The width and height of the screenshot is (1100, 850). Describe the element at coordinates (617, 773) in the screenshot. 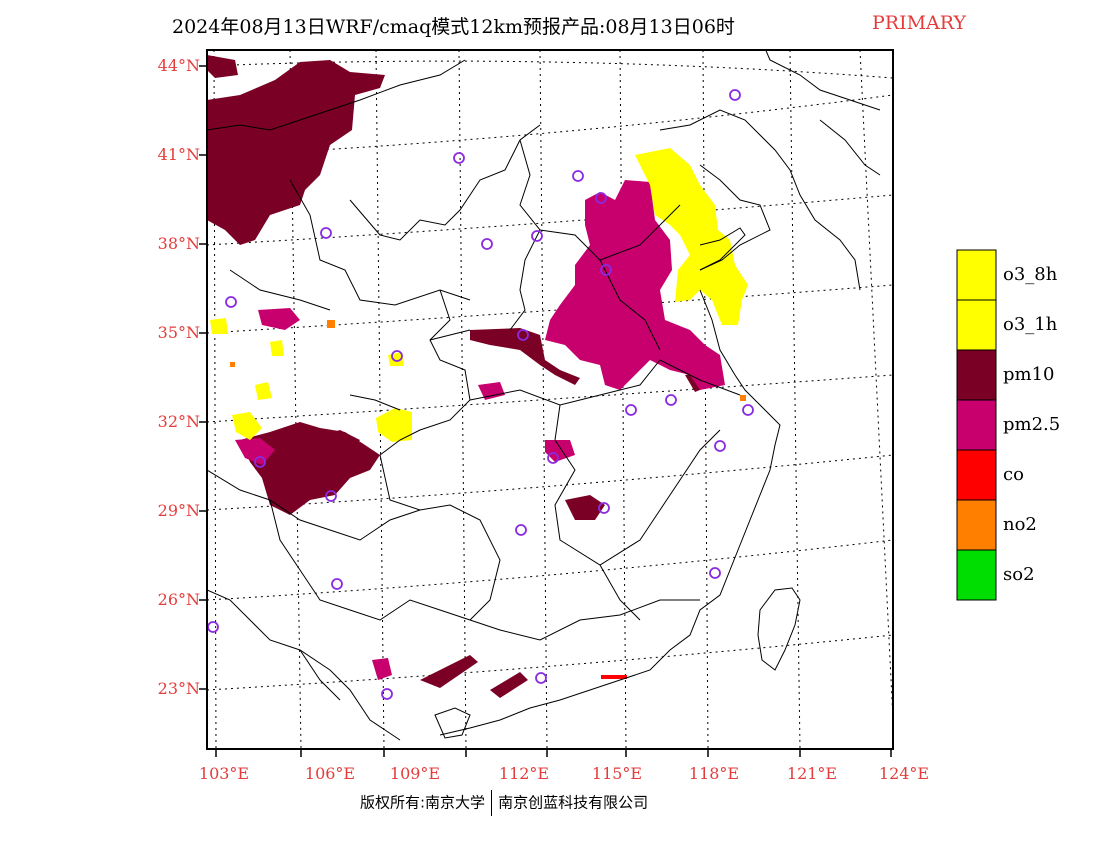

I see `lon-label-115: 115°E` at that location.